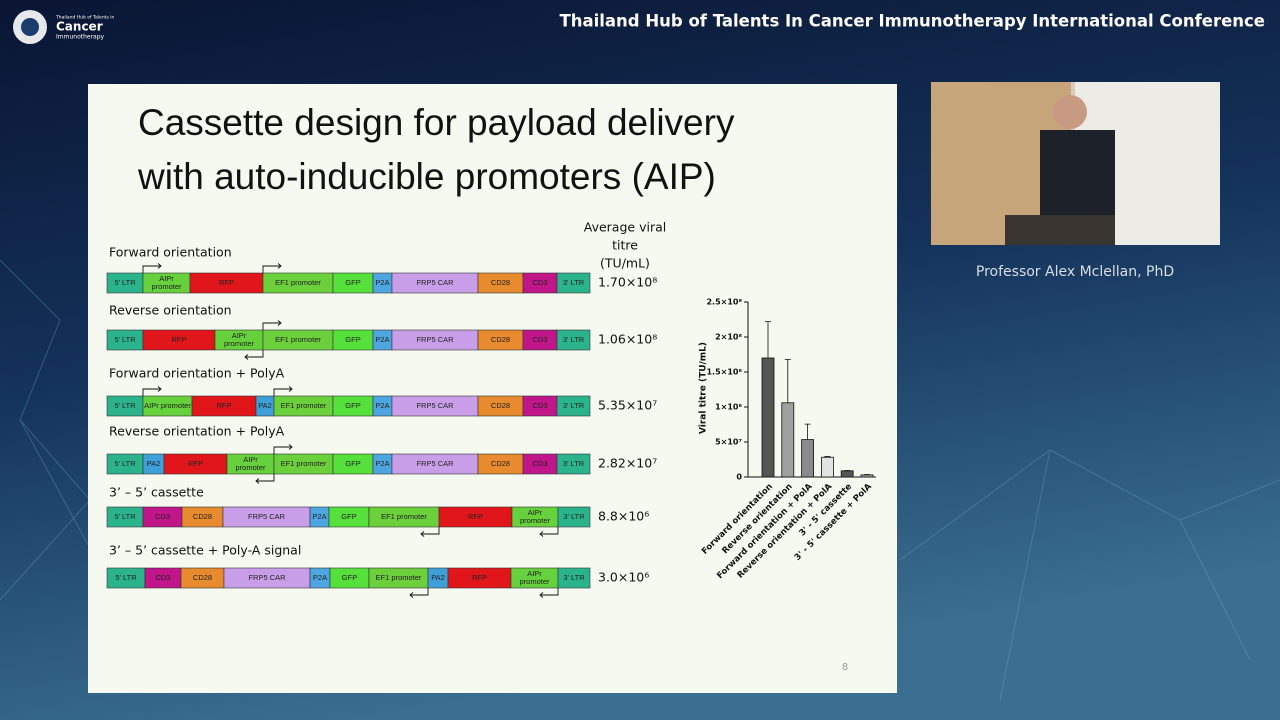 Image resolution: width=1280 pixels, height=720 pixels. Describe the element at coordinates (627, 282) in the screenshot. I see `titre-value: 1.70×10⁸` at that location.